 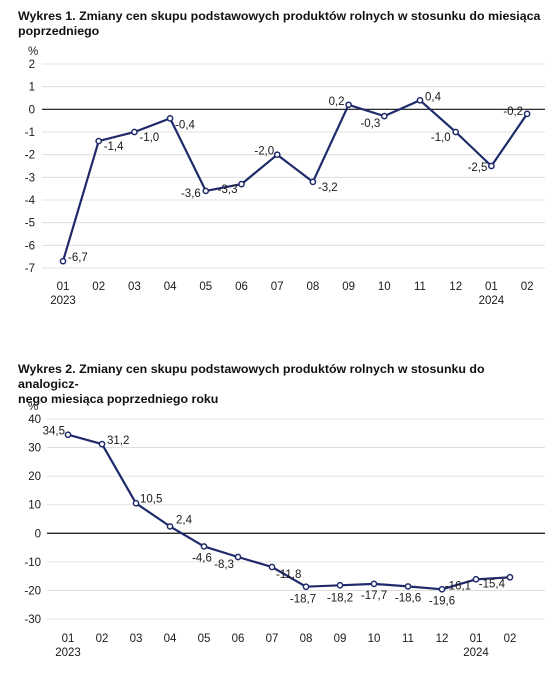 I want to click on chart-2-data-label: -4,6, so click(x=202, y=558).